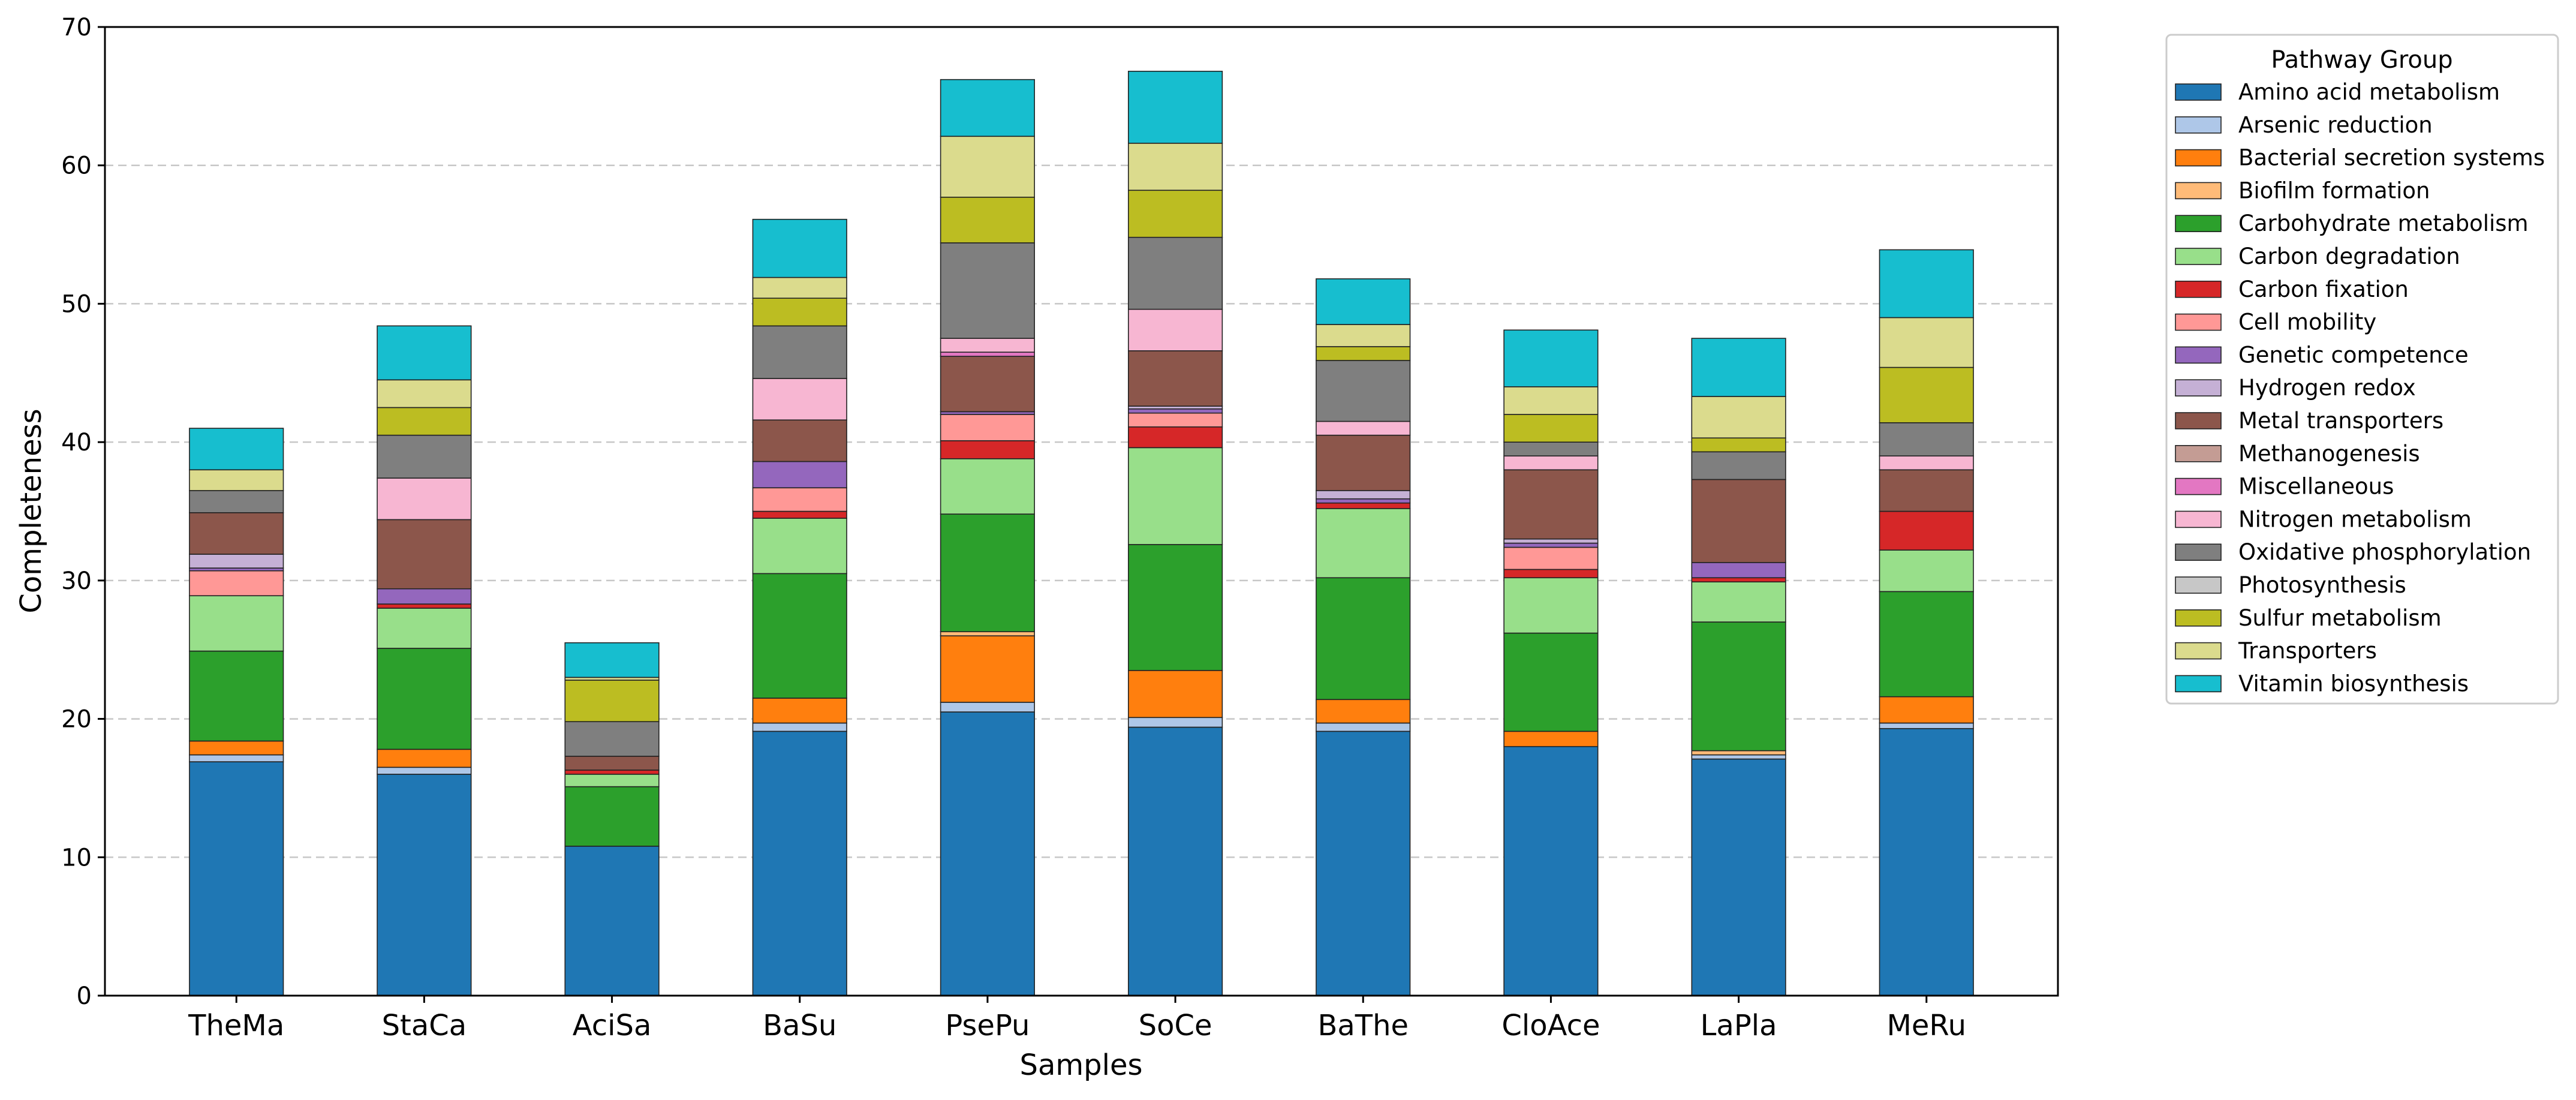  What do you see at coordinates (2361, 60) in the screenshot?
I see `legend-title: Pathway Group` at bounding box center [2361, 60].